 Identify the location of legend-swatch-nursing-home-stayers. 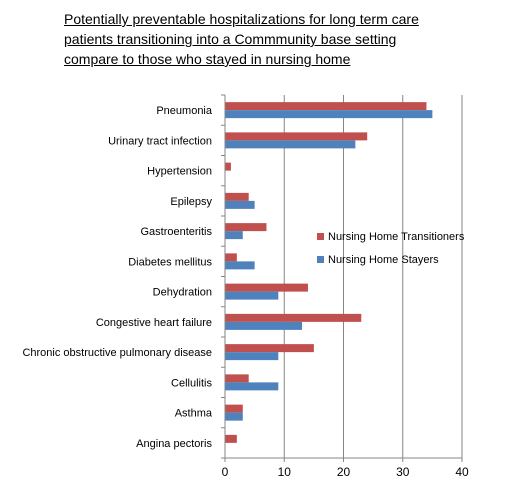
(320, 259).